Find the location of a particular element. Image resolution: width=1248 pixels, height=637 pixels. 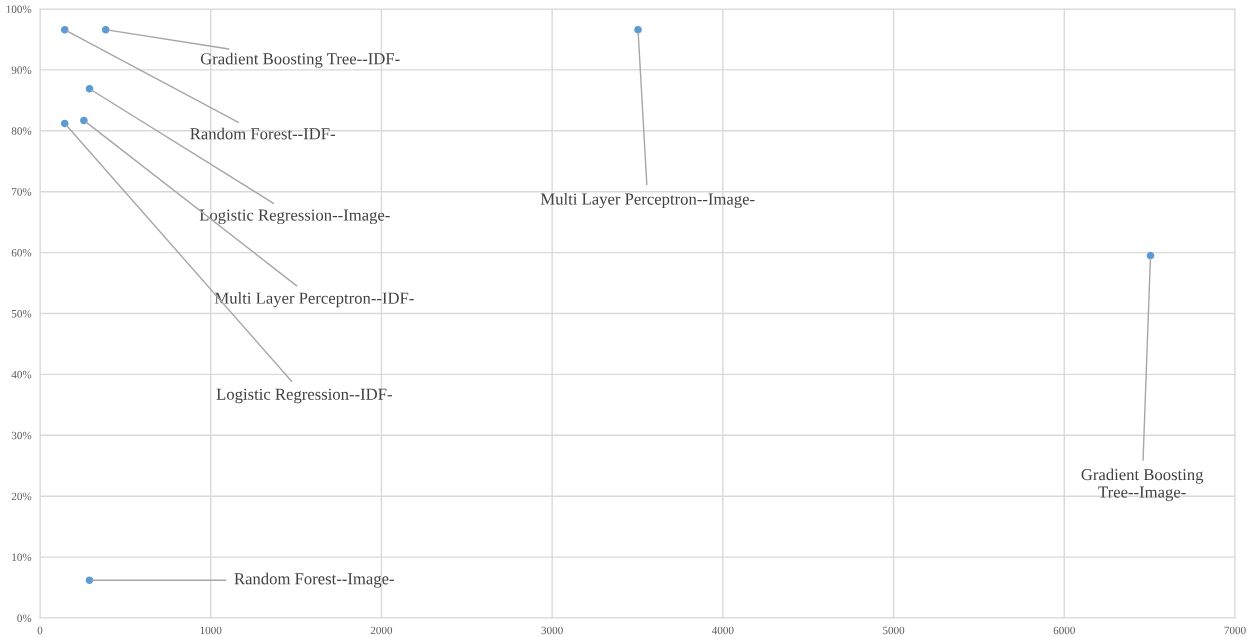

annotation: Gradient Boosting Tree--Image- is located at coordinates (1142, 485).